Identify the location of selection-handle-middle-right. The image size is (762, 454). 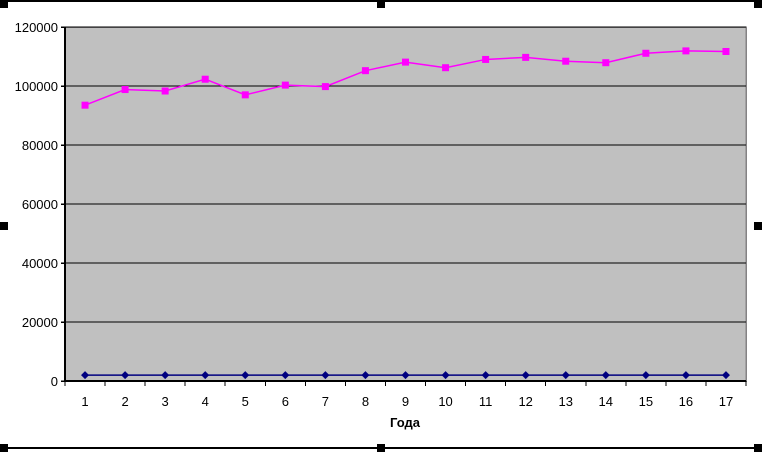
(758, 226).